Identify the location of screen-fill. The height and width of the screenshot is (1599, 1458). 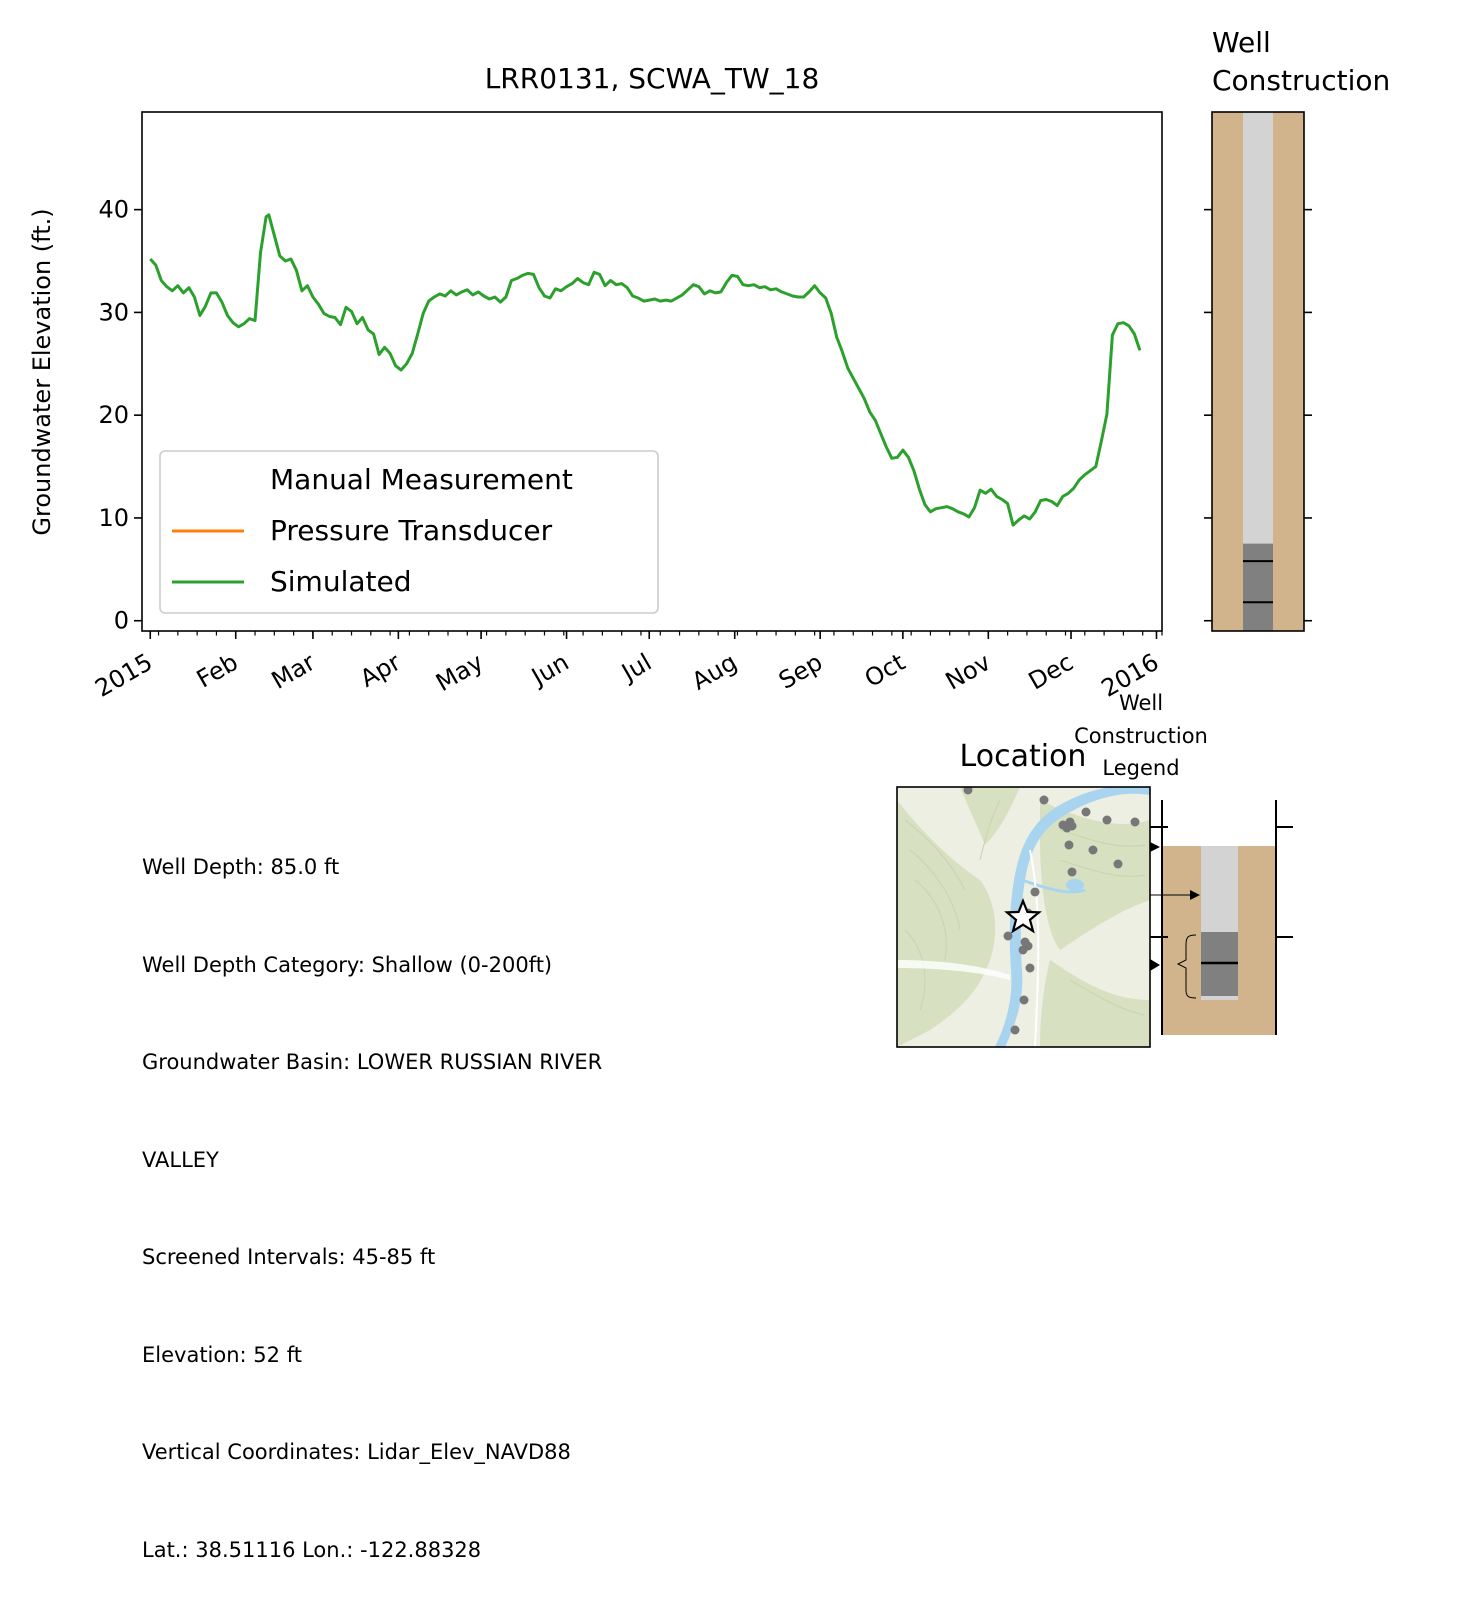
(1258, 587).